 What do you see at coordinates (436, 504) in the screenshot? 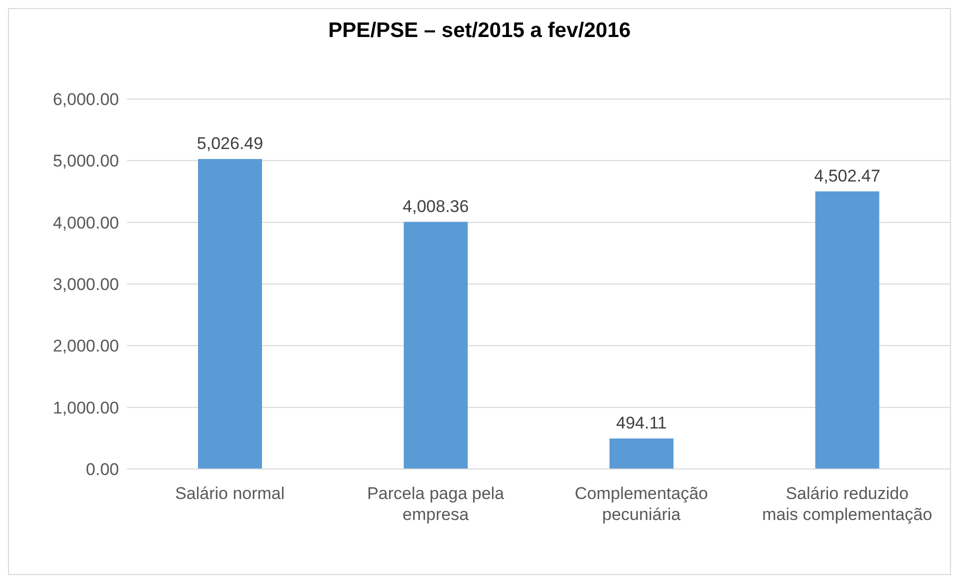
I see `x-tick-label: Parcela paga pela empresa` at bounding box center [436, 504].